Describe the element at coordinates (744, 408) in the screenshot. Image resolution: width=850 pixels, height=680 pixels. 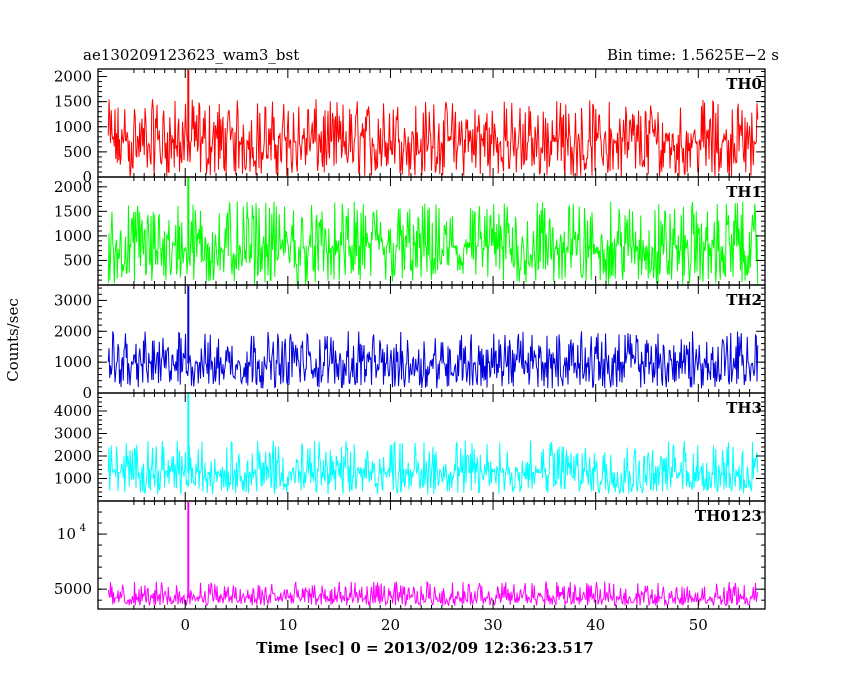
I see `panel-label-th3: TH3` at that location.